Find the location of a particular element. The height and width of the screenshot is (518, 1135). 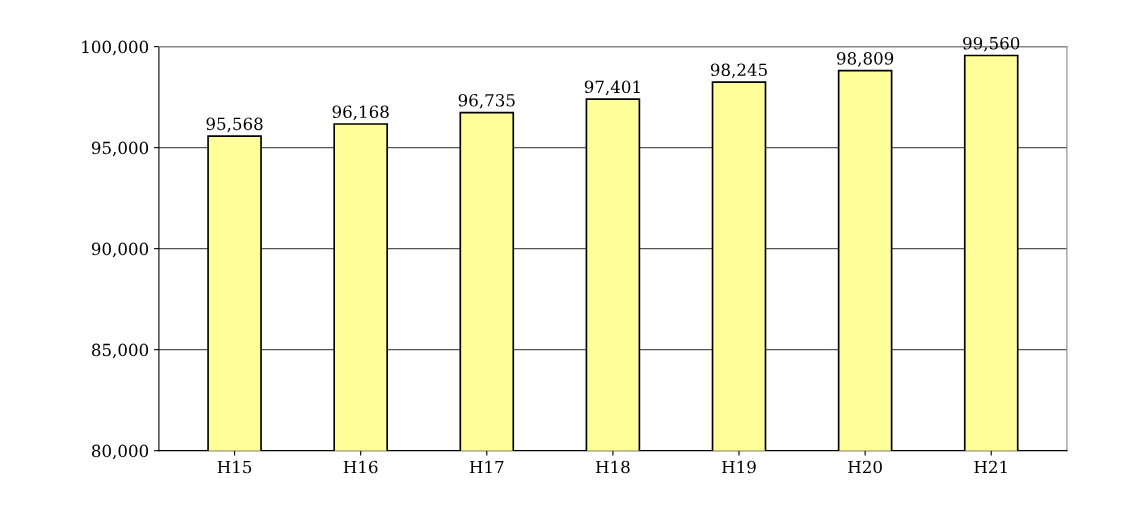

y-tick-label: 95,000 is located at coordinates (120, 149).